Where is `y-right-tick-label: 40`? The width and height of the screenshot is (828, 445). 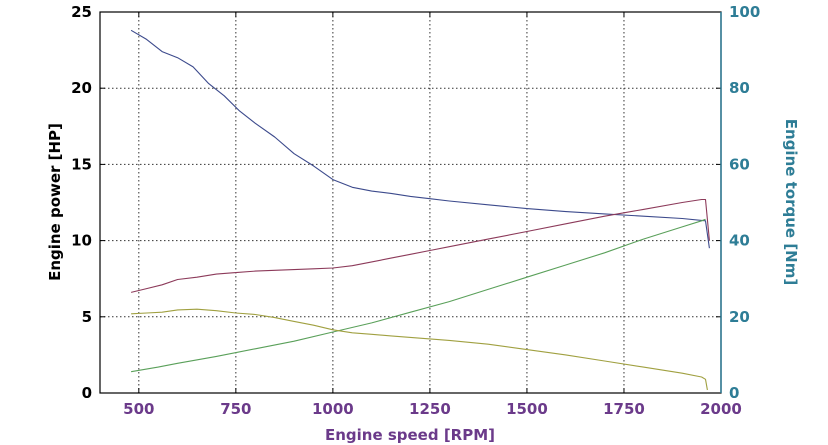
y-right-tick-label: 40 is located at coordinates (739, 241).